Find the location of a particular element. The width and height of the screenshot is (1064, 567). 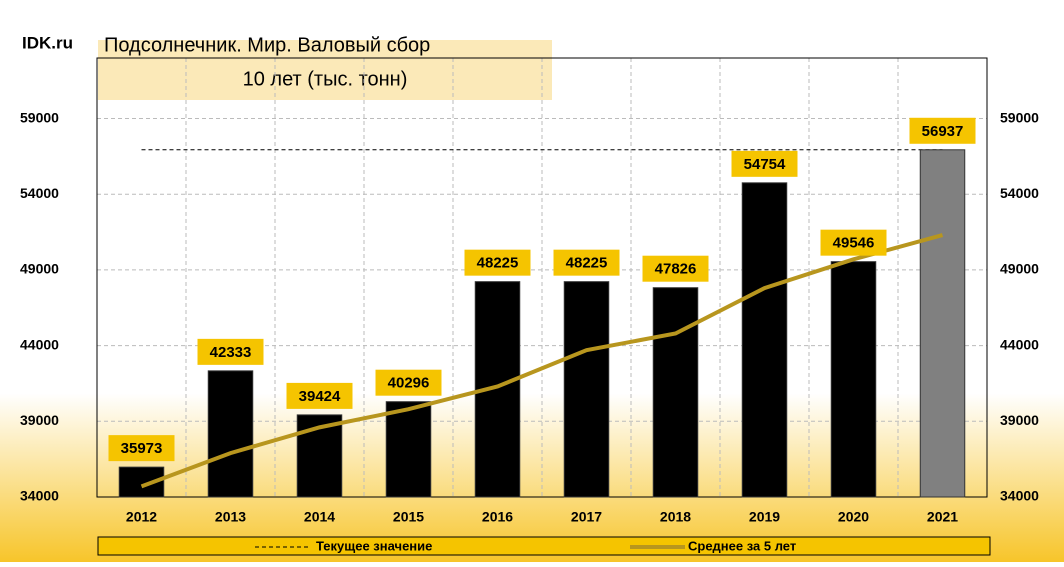

value-label: 54754 is located at coordinates (765, 164).